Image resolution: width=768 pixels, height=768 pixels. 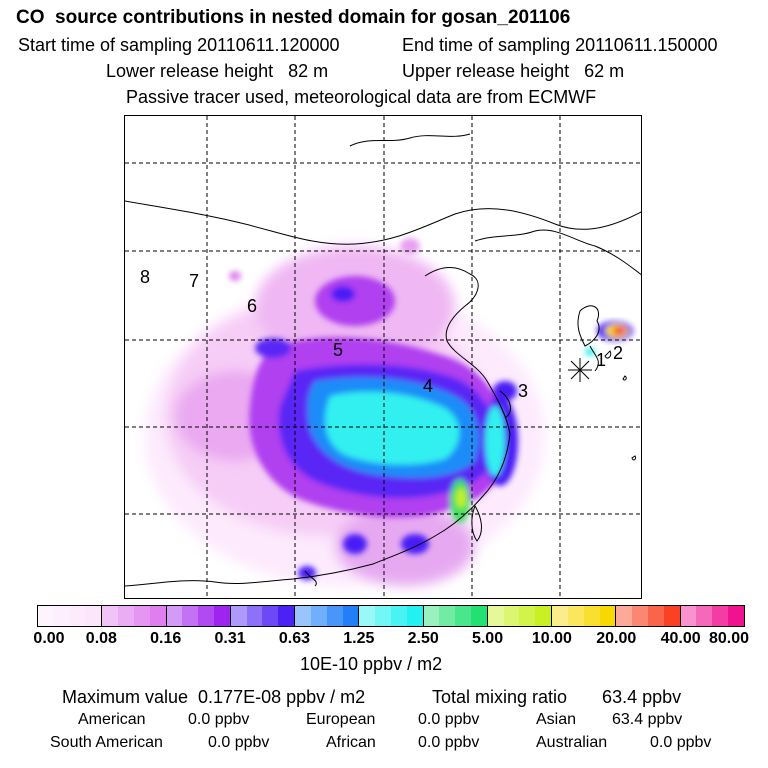 I want to click on african-label: African, so click(x=351, y=742).